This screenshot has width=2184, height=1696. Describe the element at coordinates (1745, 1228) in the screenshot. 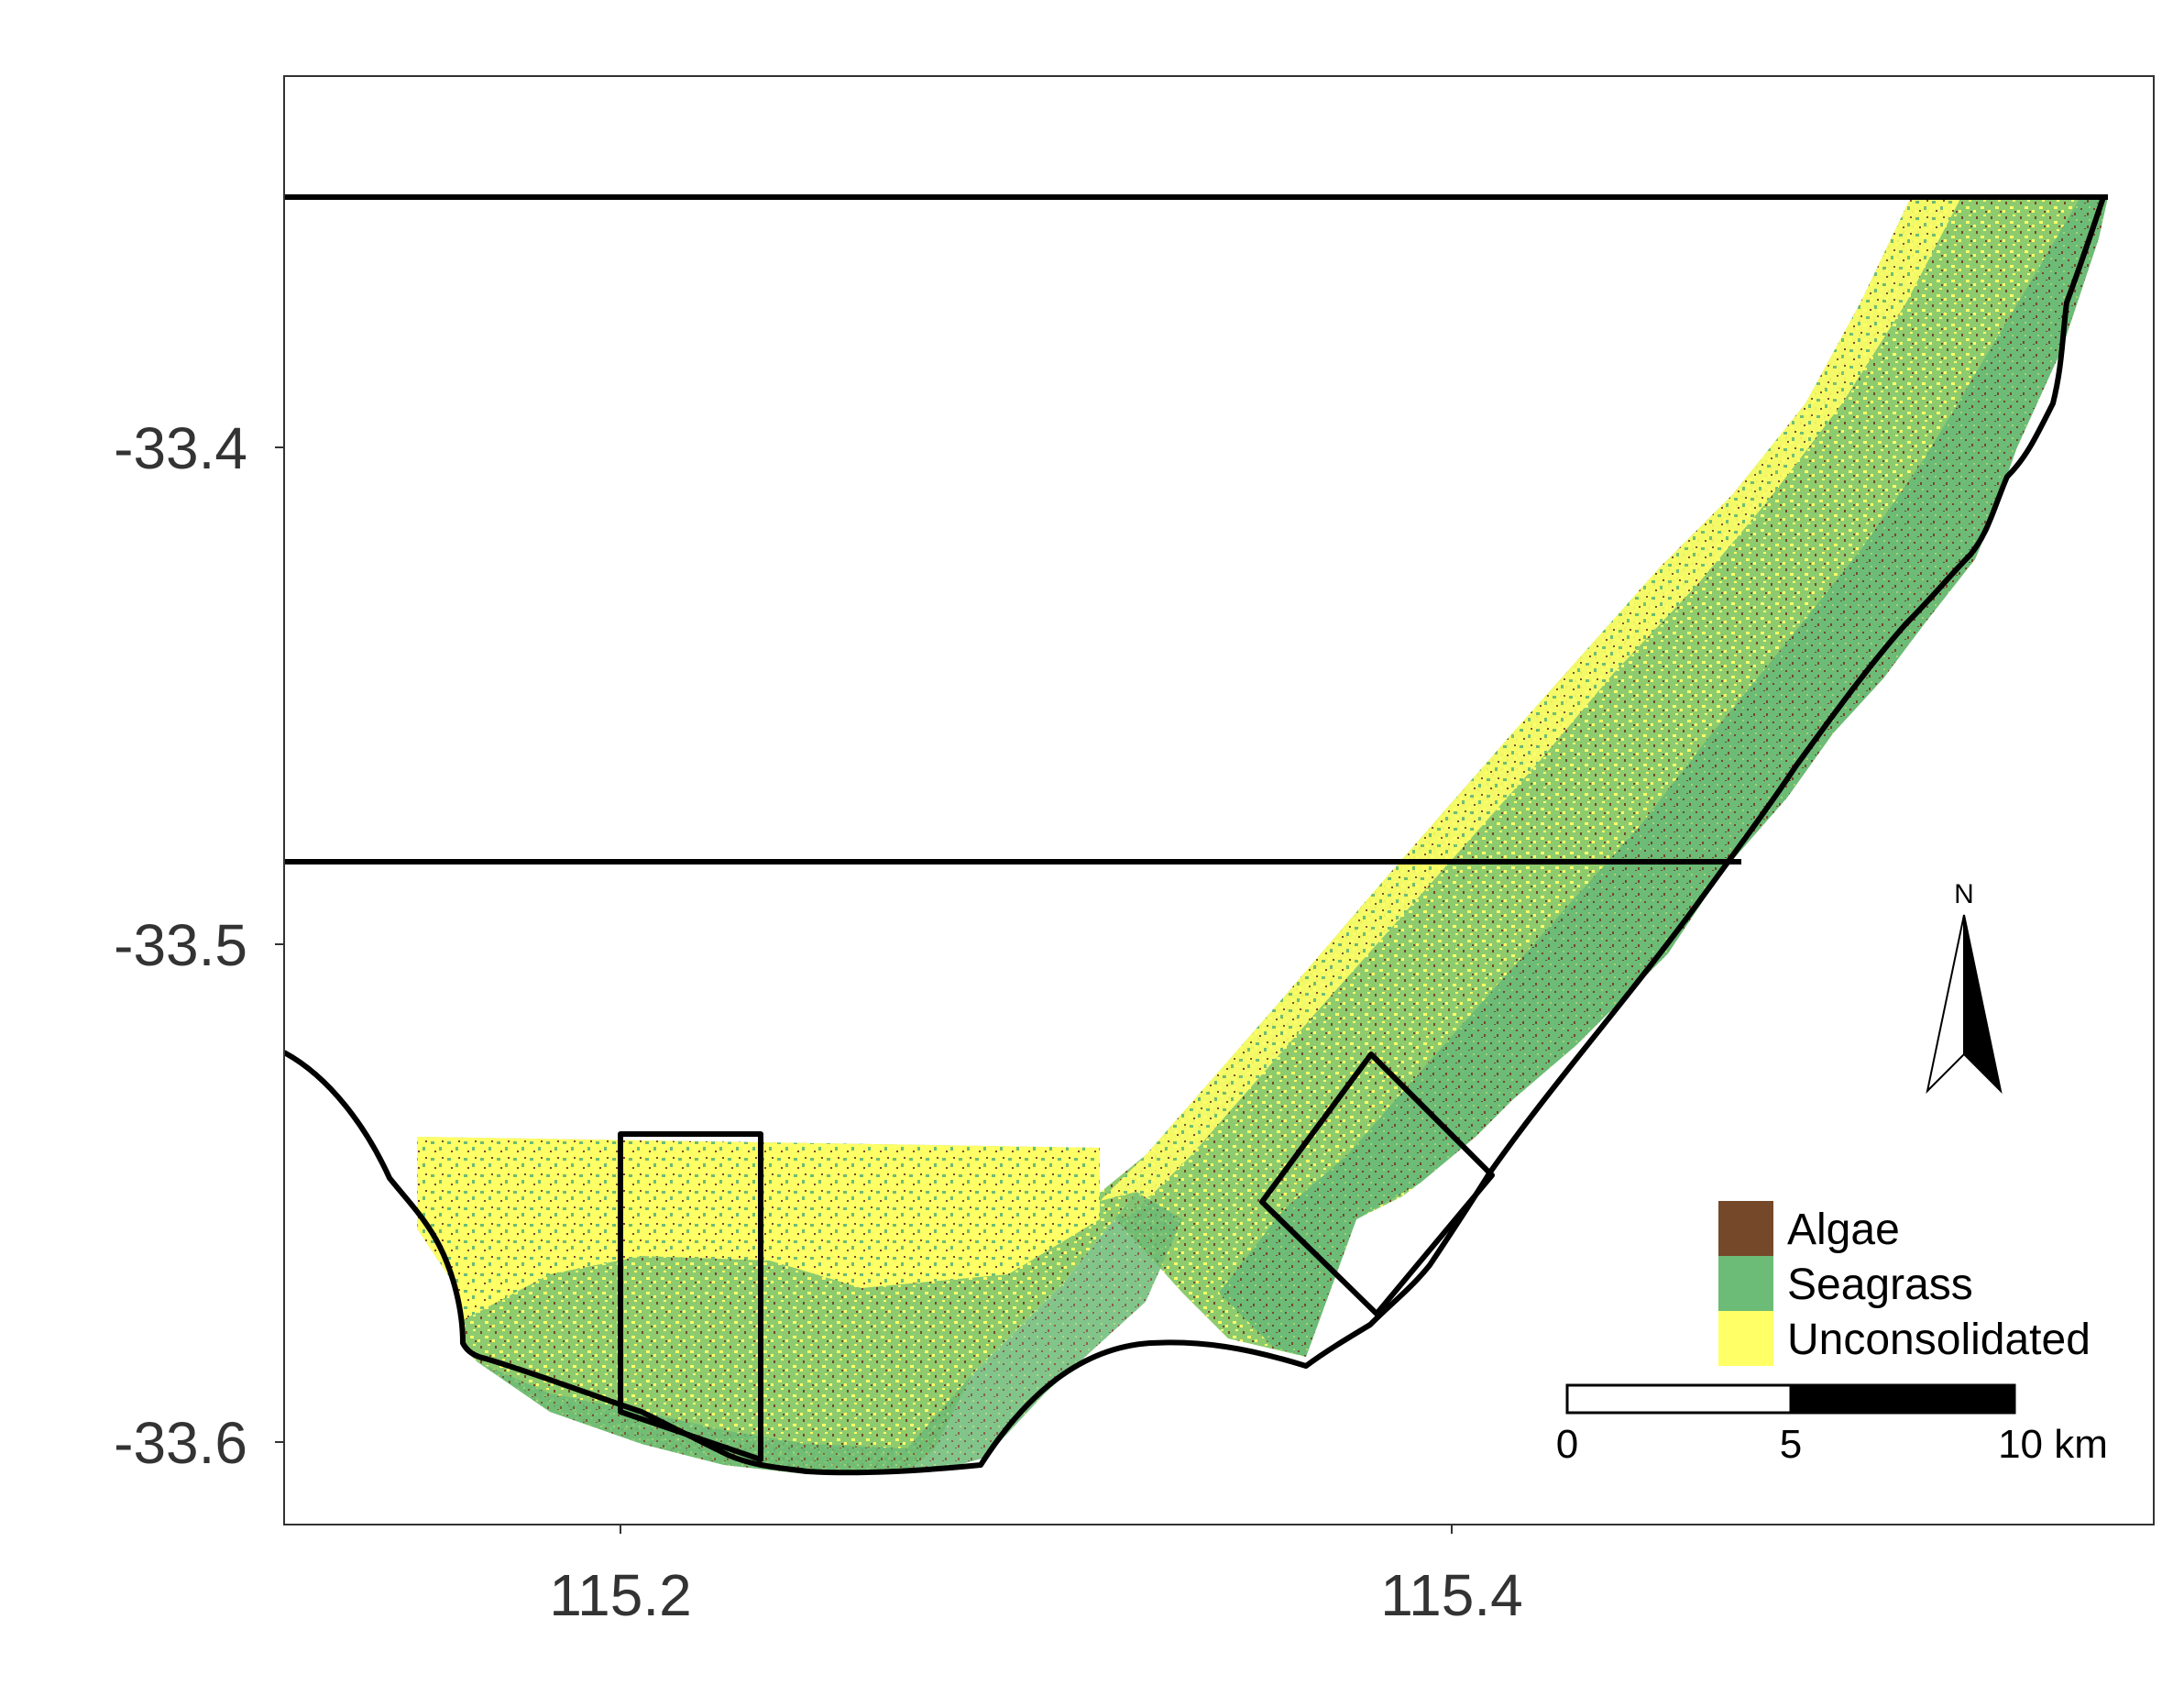

I see `legend-swatch-algae` at that location.